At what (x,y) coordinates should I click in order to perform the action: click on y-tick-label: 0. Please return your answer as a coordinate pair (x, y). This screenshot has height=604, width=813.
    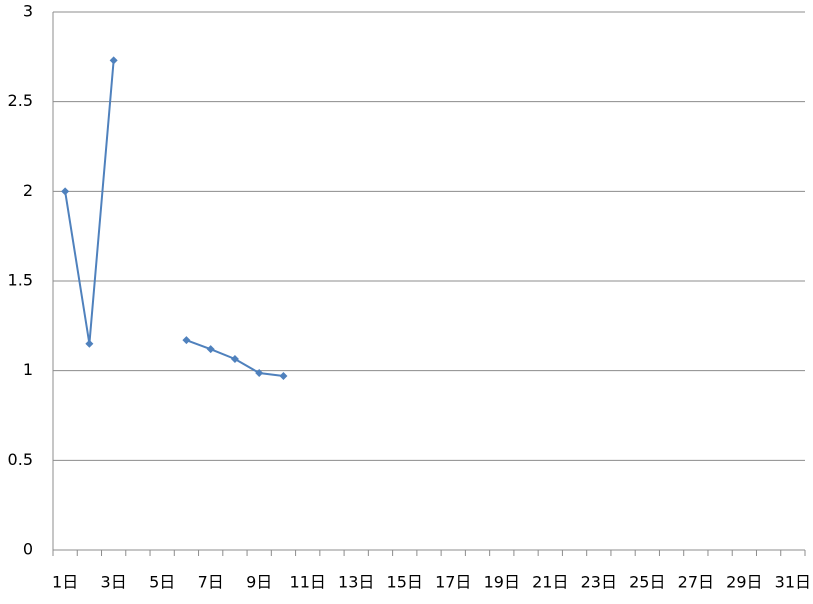
    Looking at the image, I should click on (28, 549).